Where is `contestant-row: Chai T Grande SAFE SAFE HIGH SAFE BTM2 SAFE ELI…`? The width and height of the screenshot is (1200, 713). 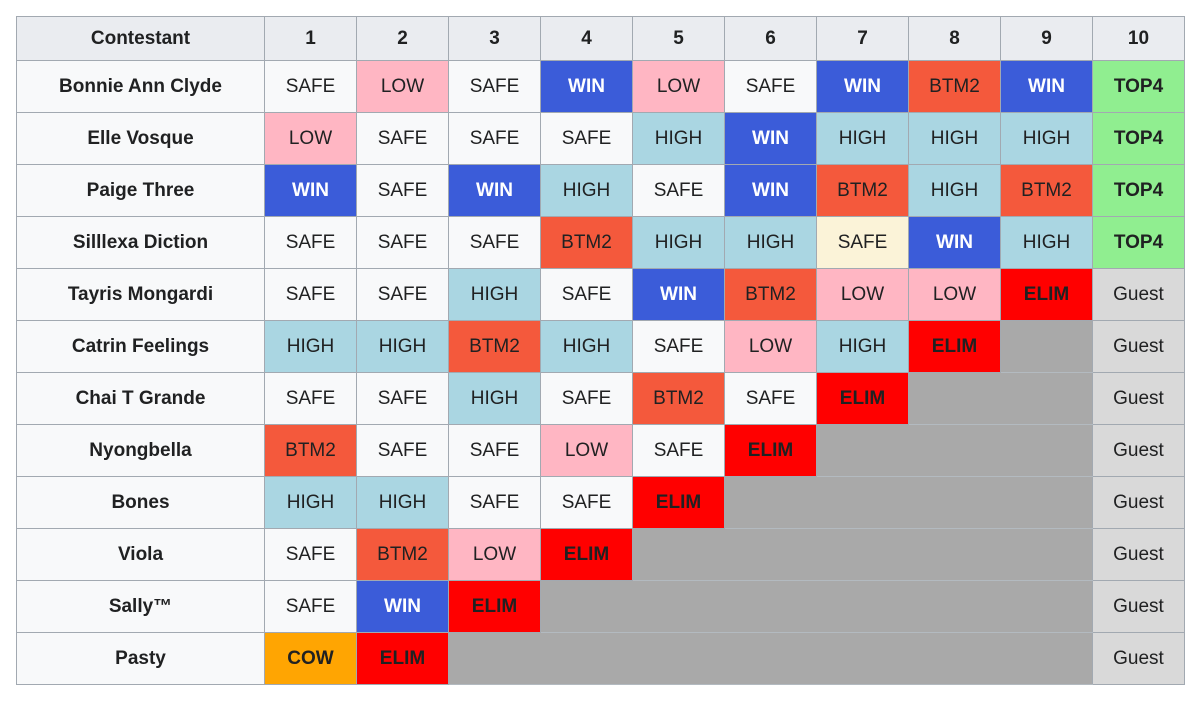 contestant-row: Chai T Grande SAFE SAFE HIGH SAFE BTM2 SAFE ELI… is located at coordinates (600, 398).